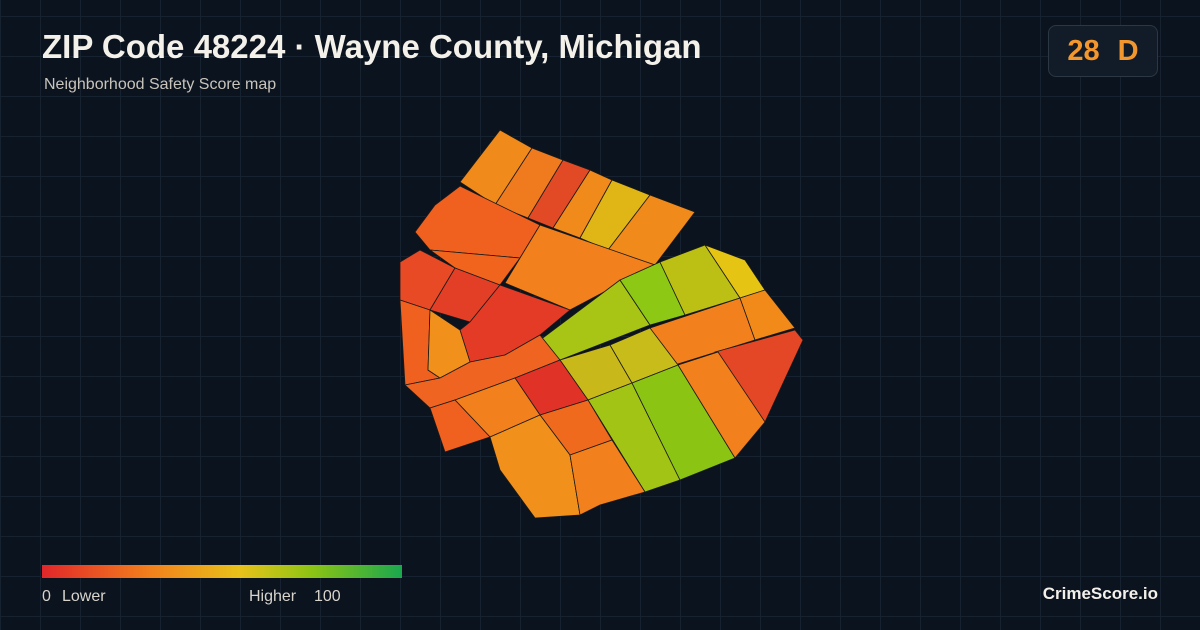  What do you see at coordinates (372, 46) in the screenshot?
I see `title: ZIP Code 48224 · Wayne County, Michigan` at bounding box center [372, 46].